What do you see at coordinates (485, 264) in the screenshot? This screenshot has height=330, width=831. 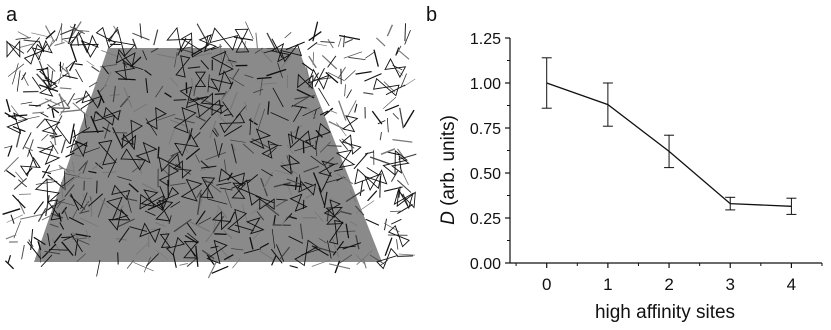 I see `y-tick-label: 0.00` at bounding box center [485, 264].